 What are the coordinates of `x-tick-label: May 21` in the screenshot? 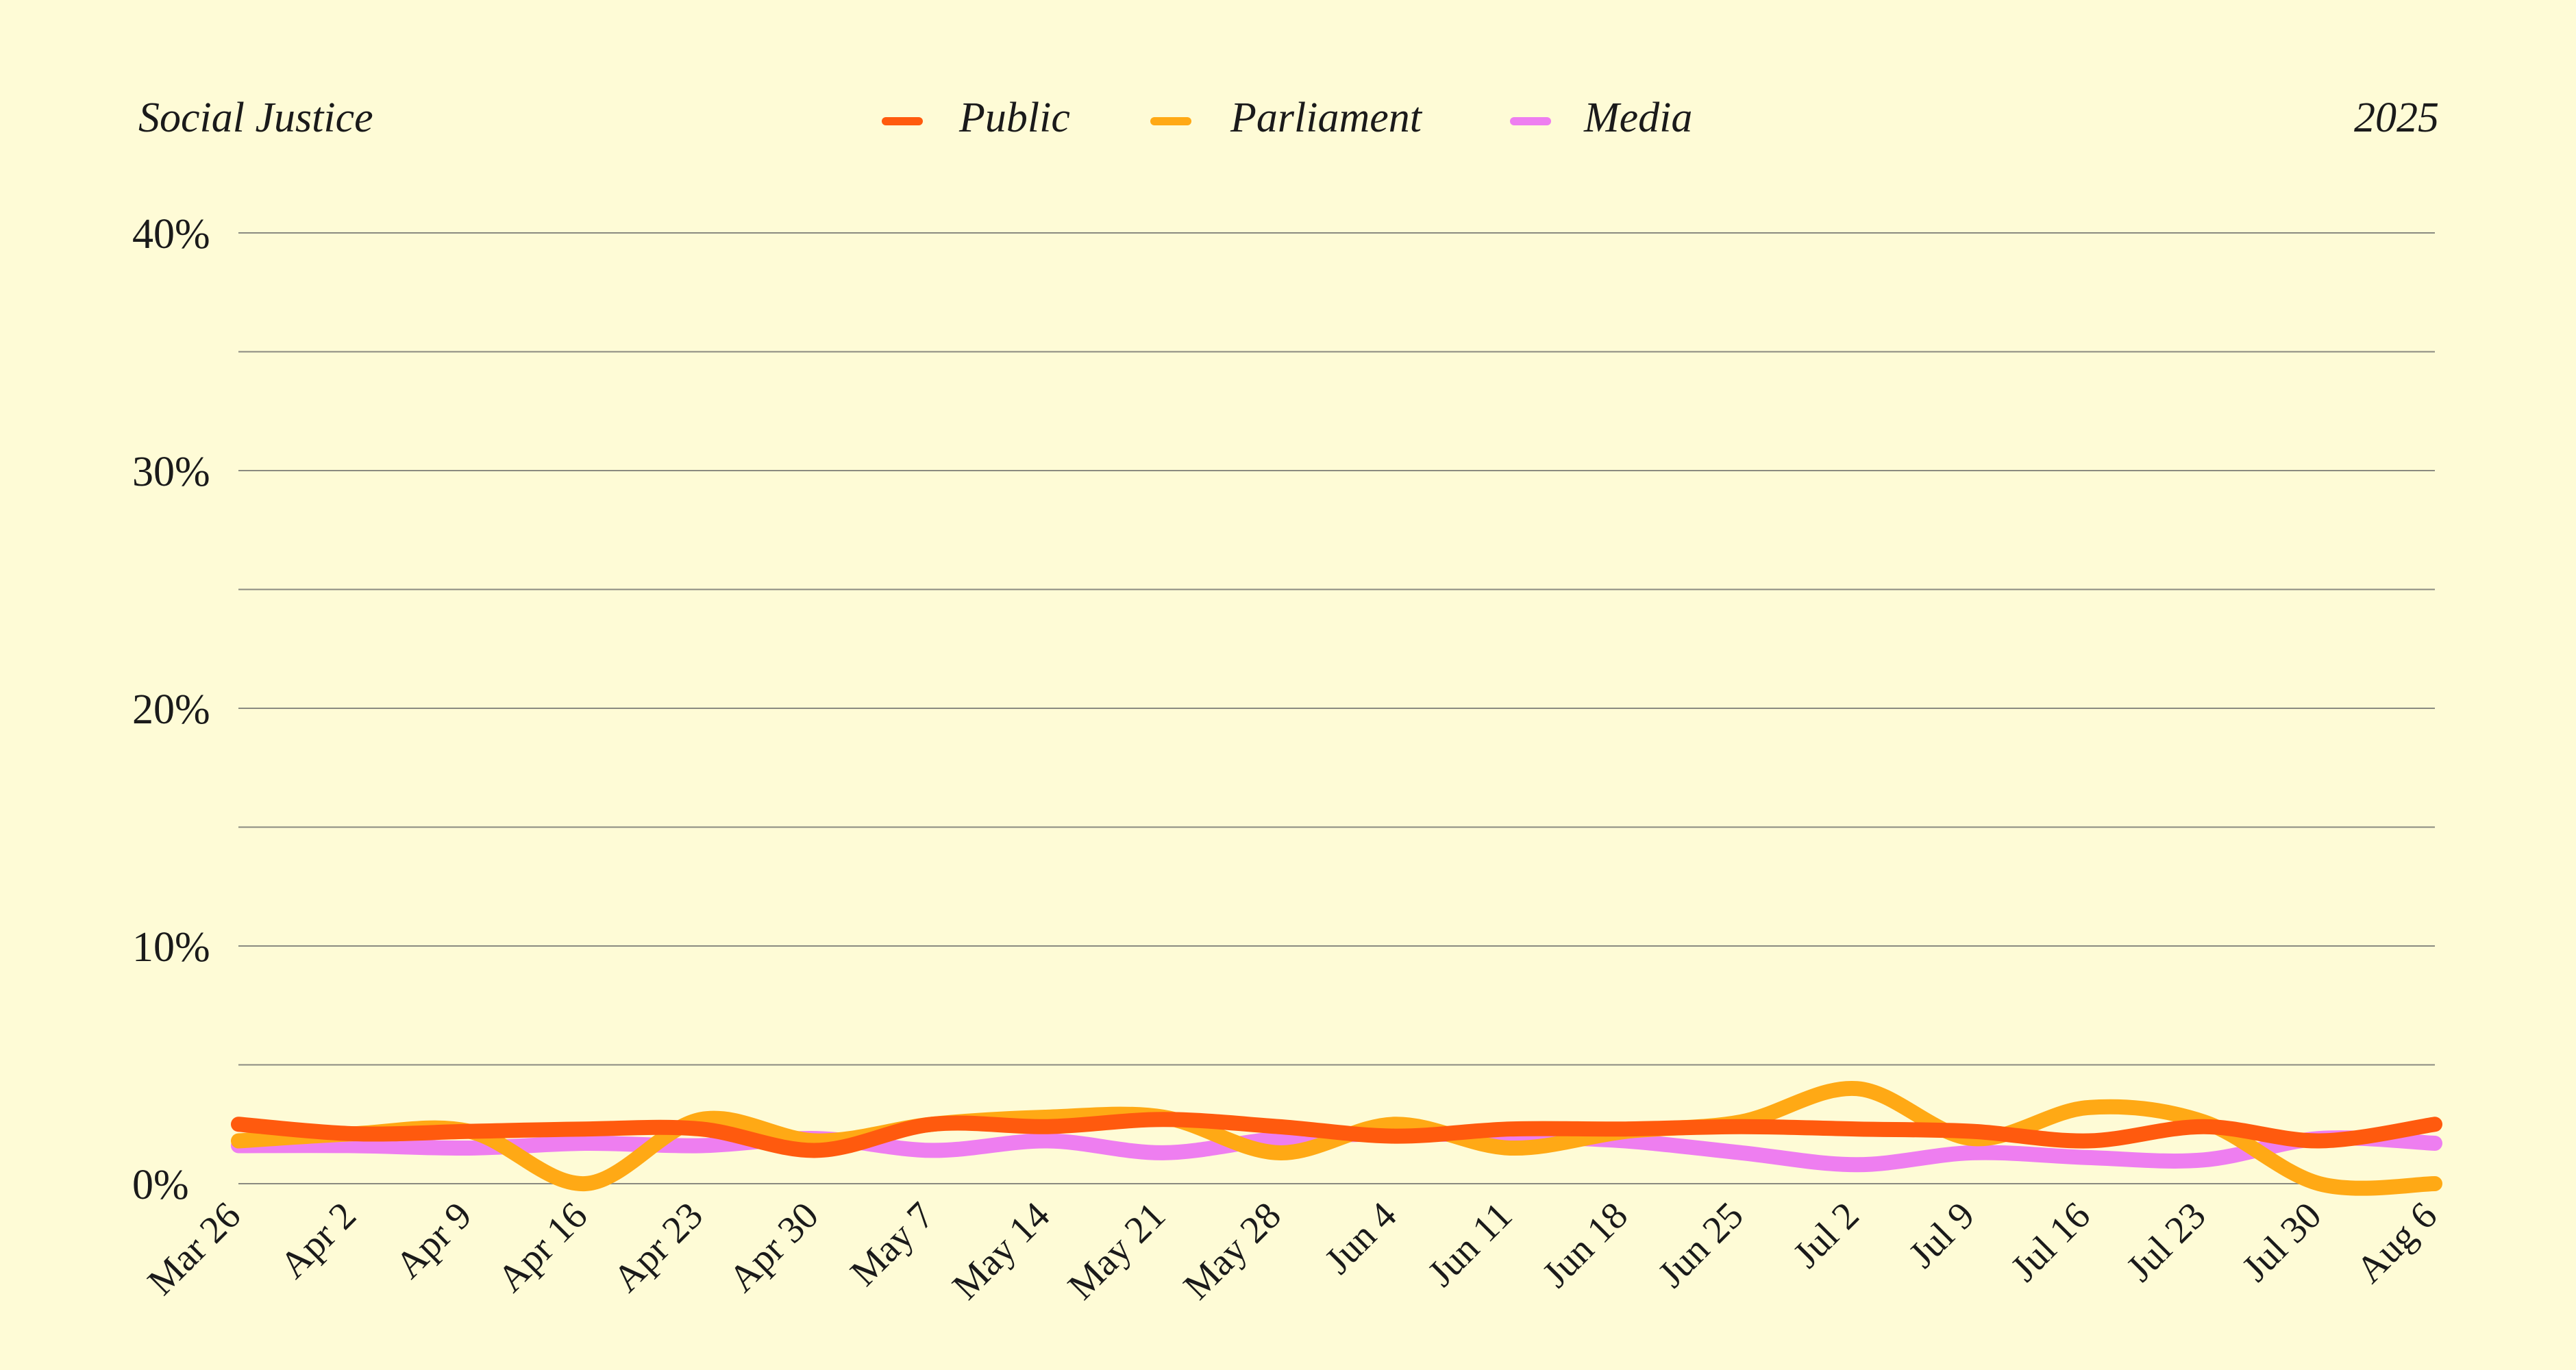 It's located at (1117, 1251).